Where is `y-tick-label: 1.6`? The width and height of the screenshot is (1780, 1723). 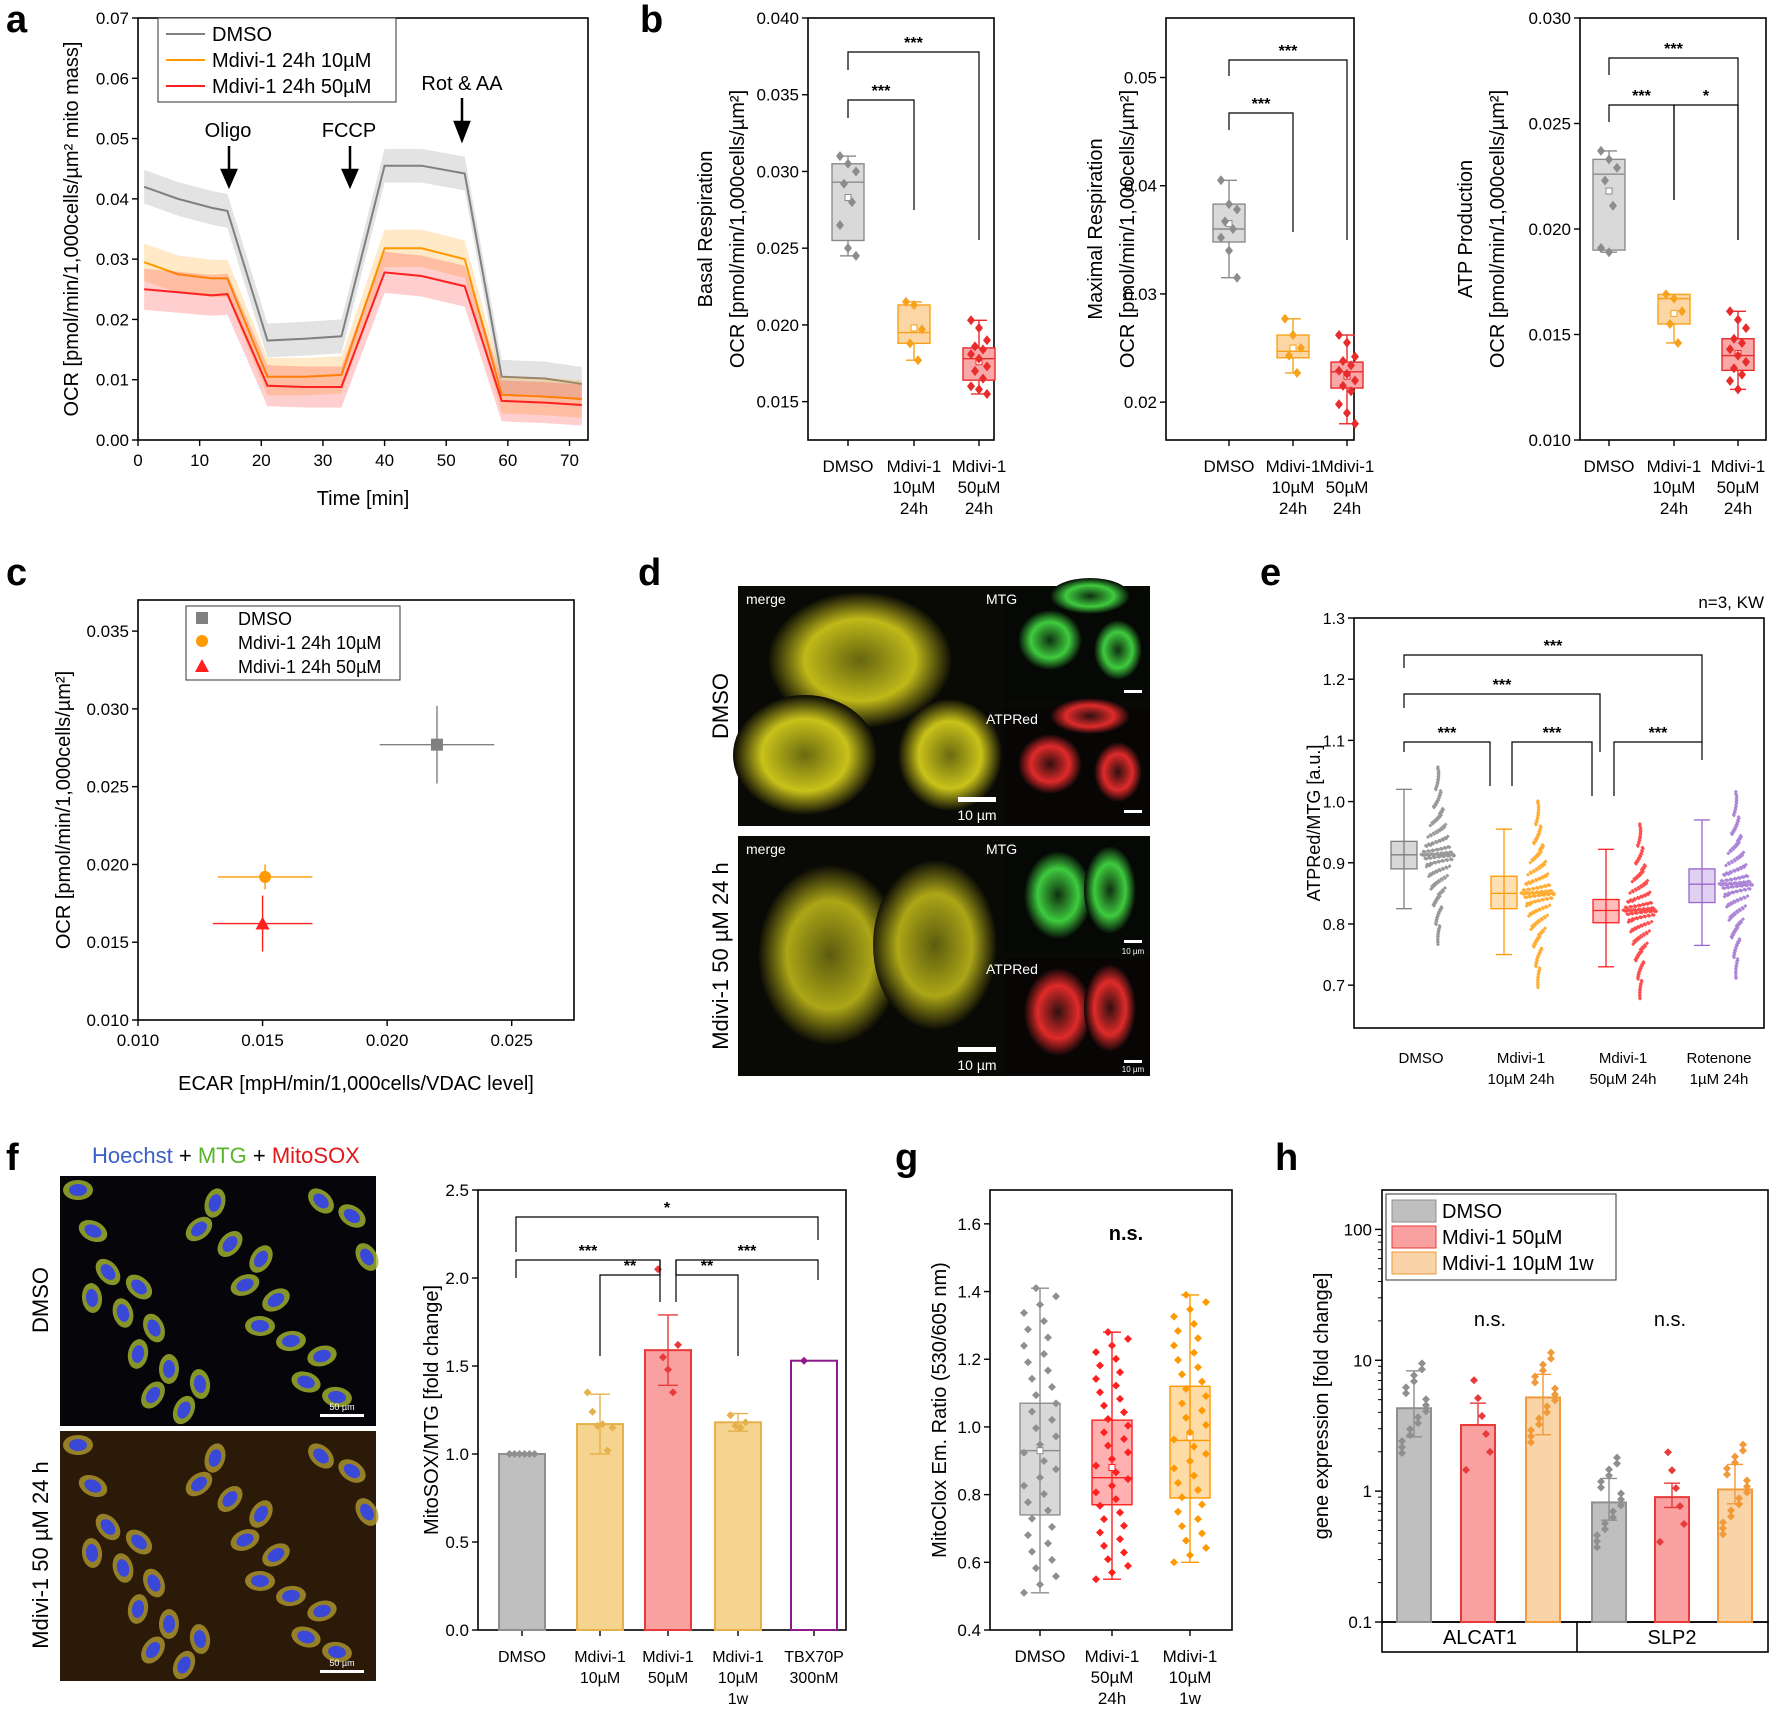
y-tick-label: 1.6 is located at coordinates (969, 1224).